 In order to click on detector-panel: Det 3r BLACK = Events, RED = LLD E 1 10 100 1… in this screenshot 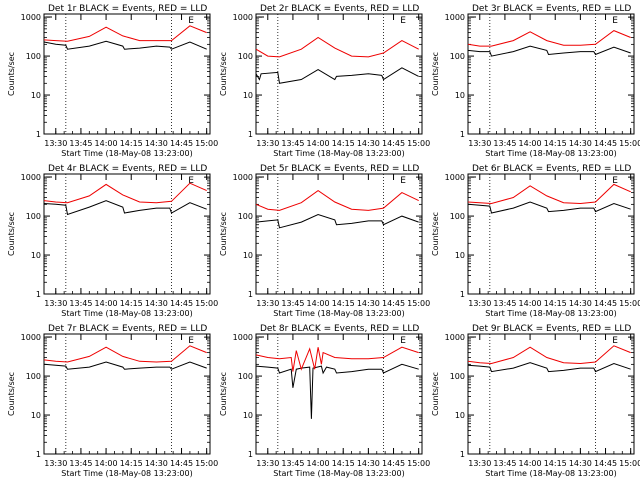, I will do `click(535, 81)`.